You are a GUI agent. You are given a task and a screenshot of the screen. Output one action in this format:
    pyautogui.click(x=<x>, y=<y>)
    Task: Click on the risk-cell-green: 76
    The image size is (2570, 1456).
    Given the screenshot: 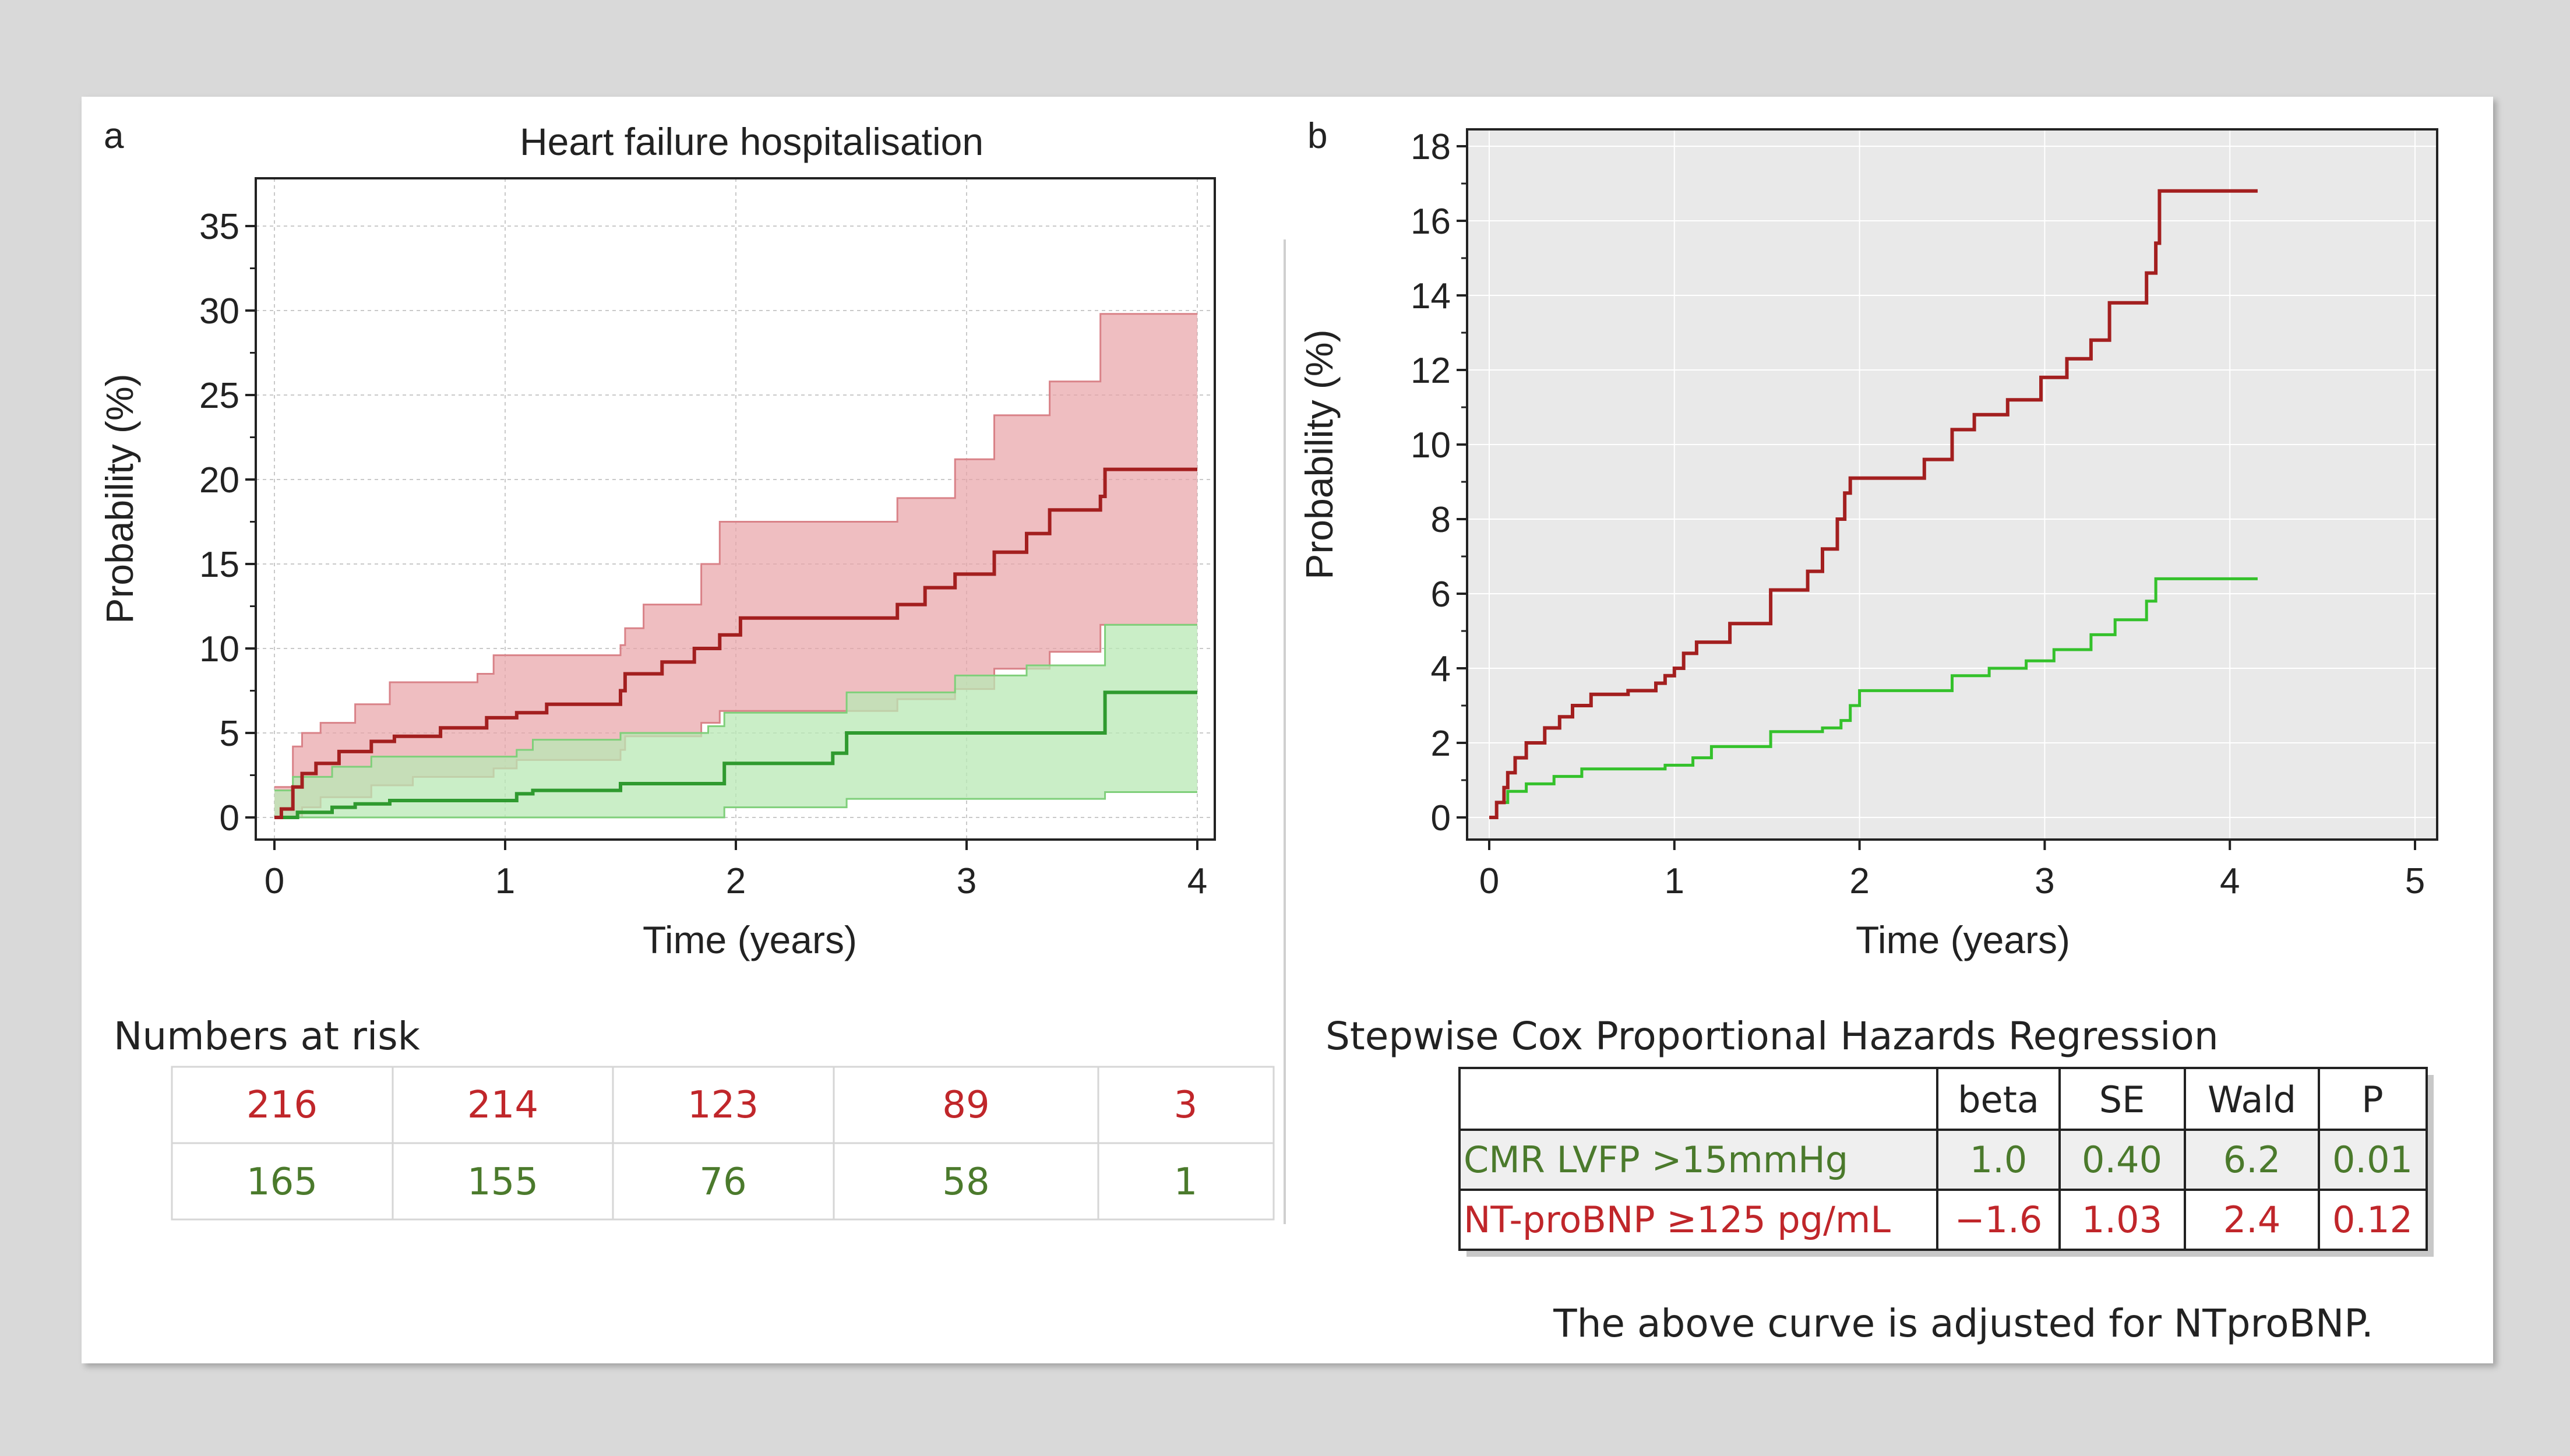 What is the action you would take?
    pyautogui.click(x=722, y=1182)
    